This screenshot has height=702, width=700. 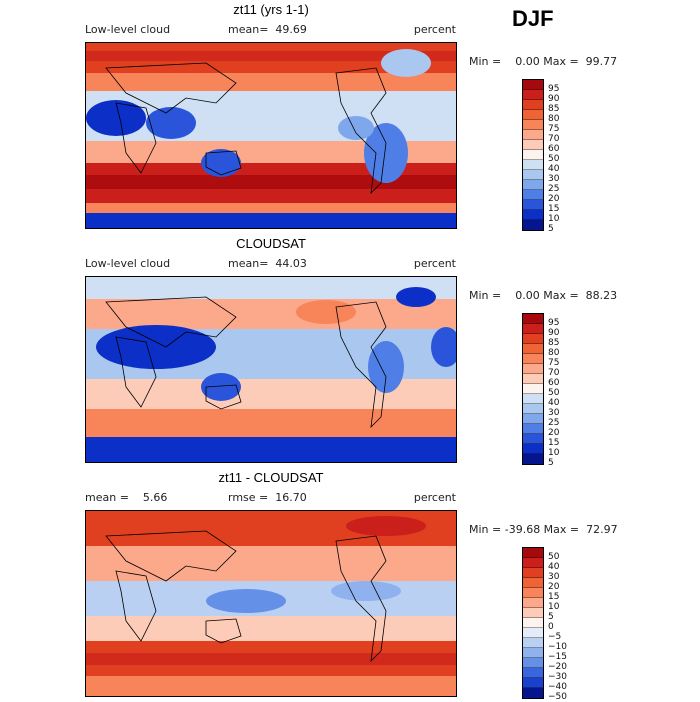 I want to click on min-max-readout: Min = -39.68 Max = 72.97, so click(x=543, y=529).